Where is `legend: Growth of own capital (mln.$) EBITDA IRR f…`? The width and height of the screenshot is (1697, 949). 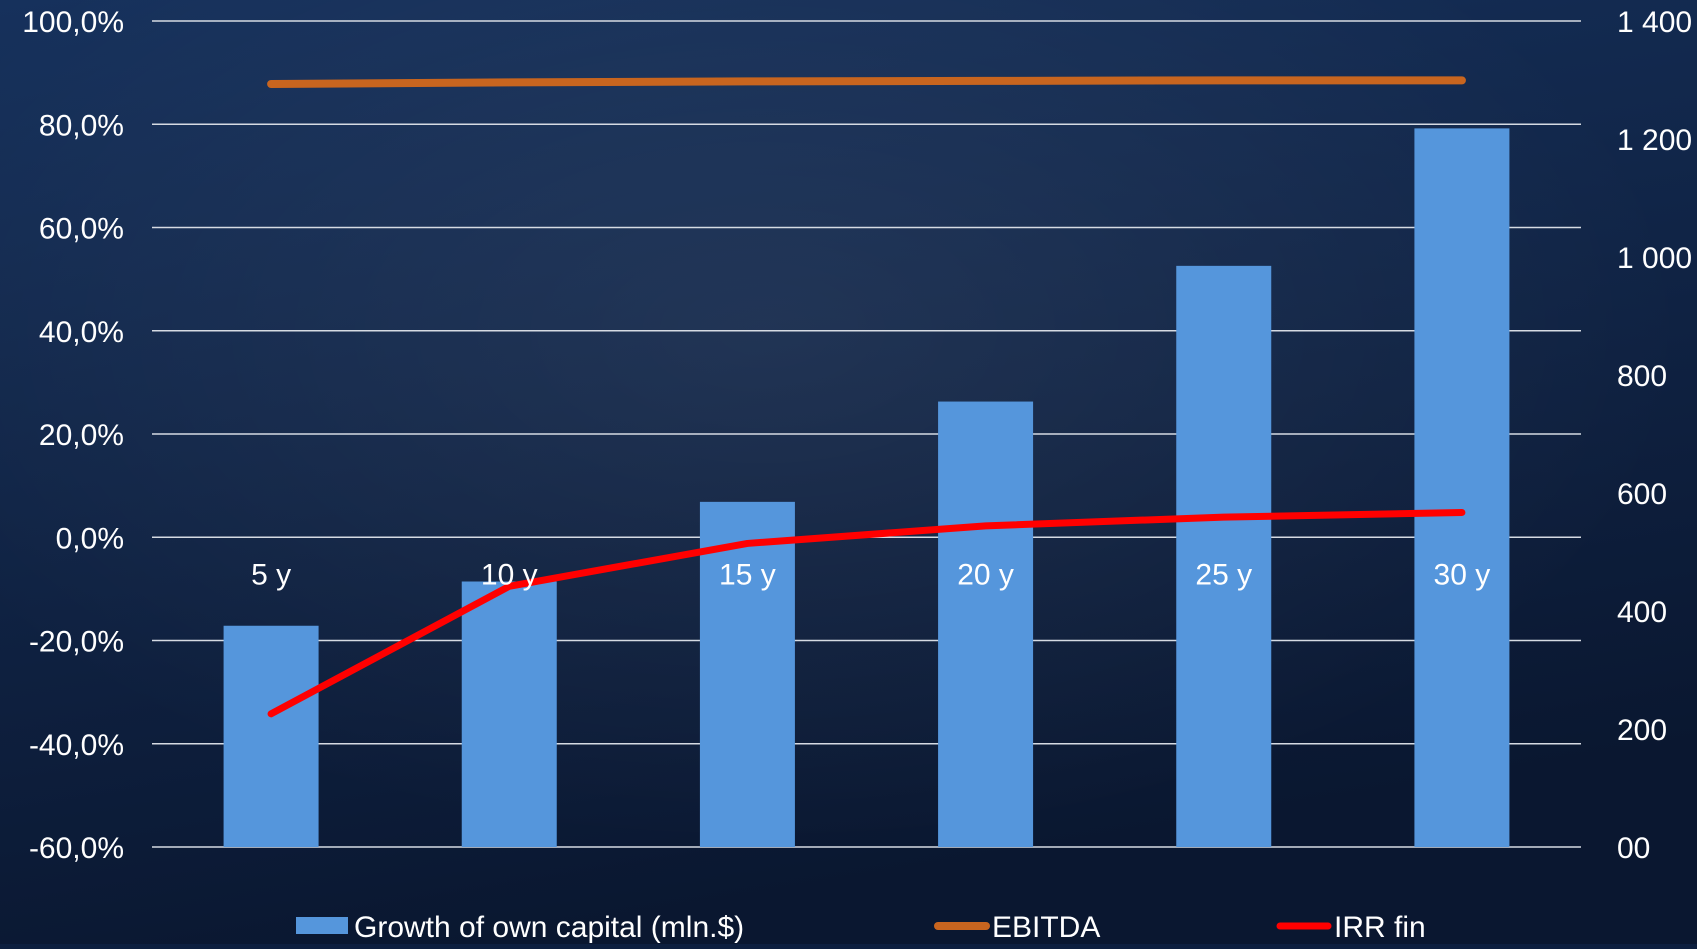 legend: Growth of own capital (mln.$) EBITDA IRR f… is located at coordinates (861, 927).